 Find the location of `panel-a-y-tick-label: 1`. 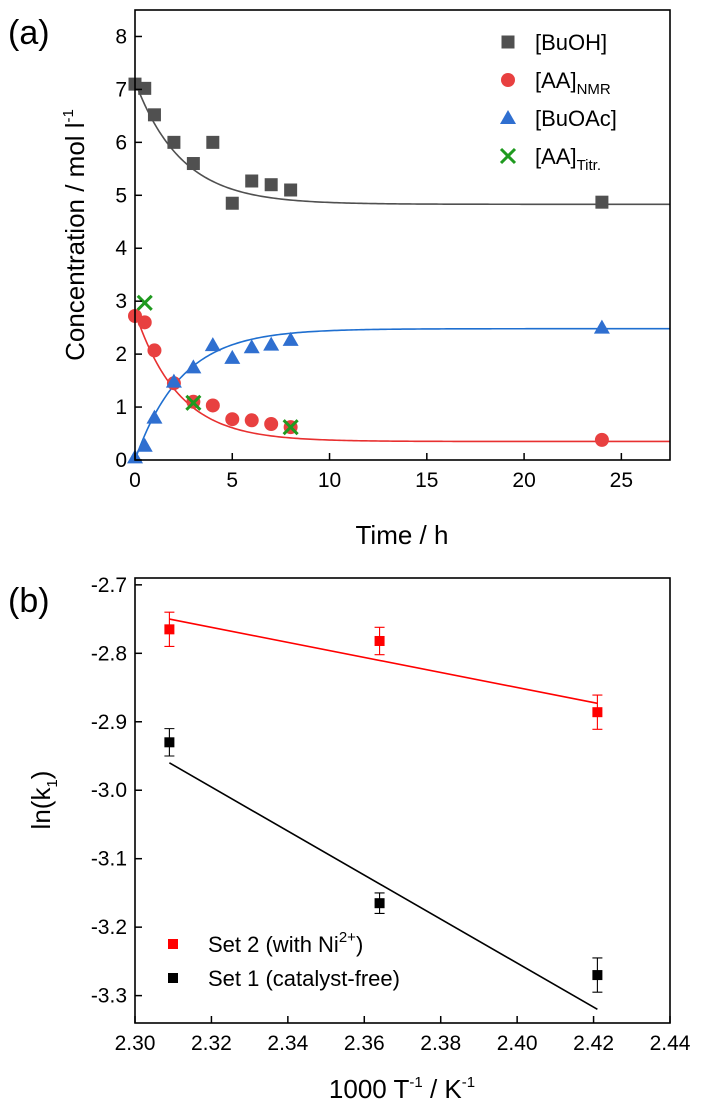

panel-a-y-tick-label: 1 is located at coordinates (121, 407).